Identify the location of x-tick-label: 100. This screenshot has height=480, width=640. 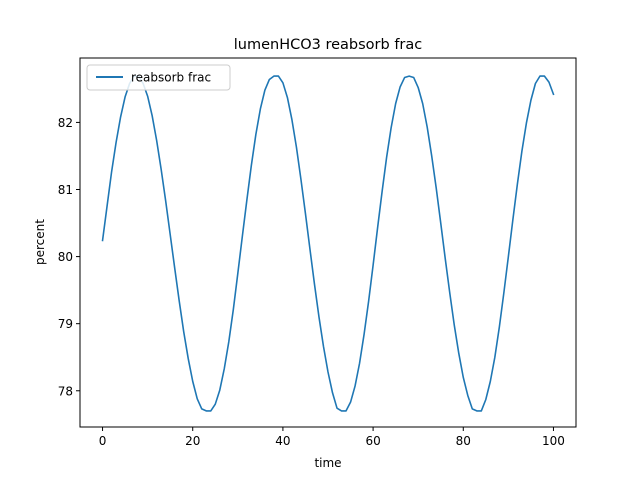
(553, 441).